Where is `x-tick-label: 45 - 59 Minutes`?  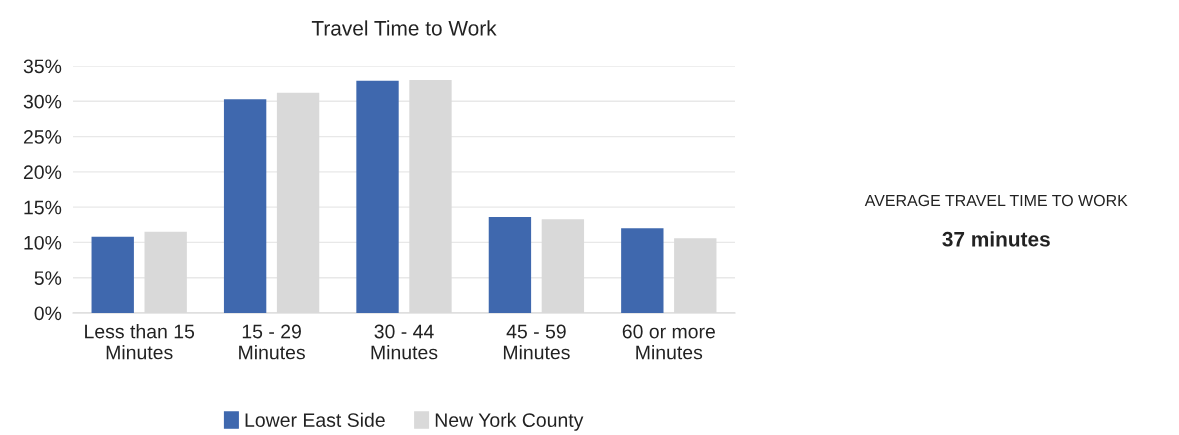
x-tick-label: 45 - 59 Minutes is located at coordinates (536, 342).